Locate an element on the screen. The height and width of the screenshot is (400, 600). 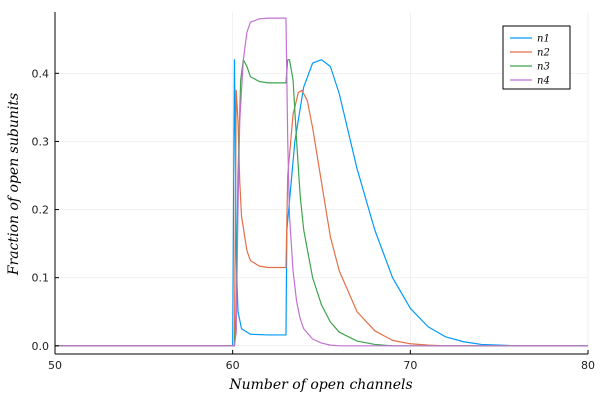
x-tick-label: 50 is located at coordinates (55, 365).